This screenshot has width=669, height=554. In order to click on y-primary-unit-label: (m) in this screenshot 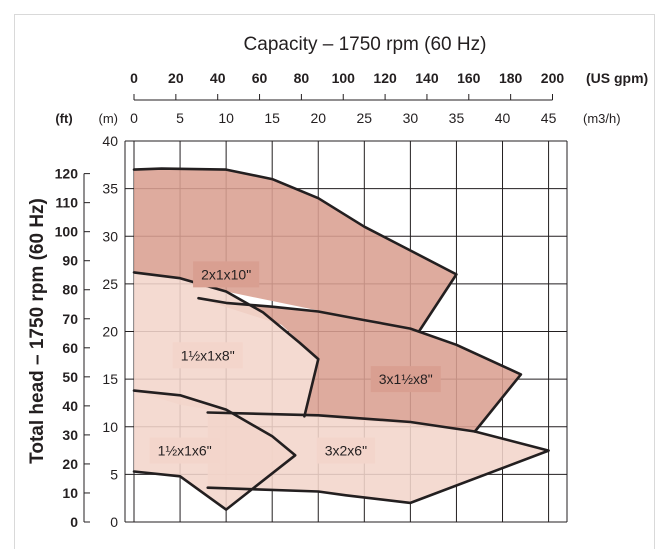, I will do `click(109, 118)`.